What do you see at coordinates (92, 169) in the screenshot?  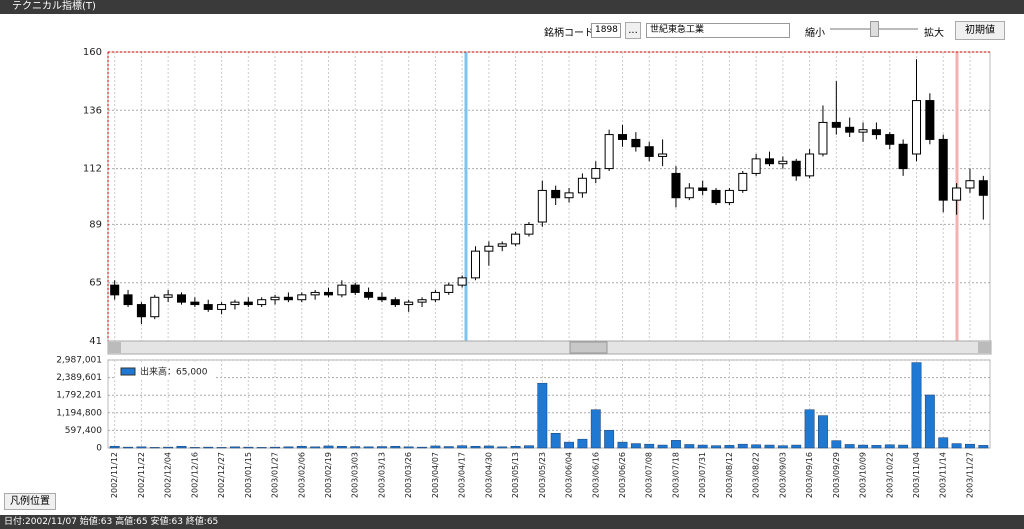 I see `y-tick-label: 112` at bounding box center [92, 169].